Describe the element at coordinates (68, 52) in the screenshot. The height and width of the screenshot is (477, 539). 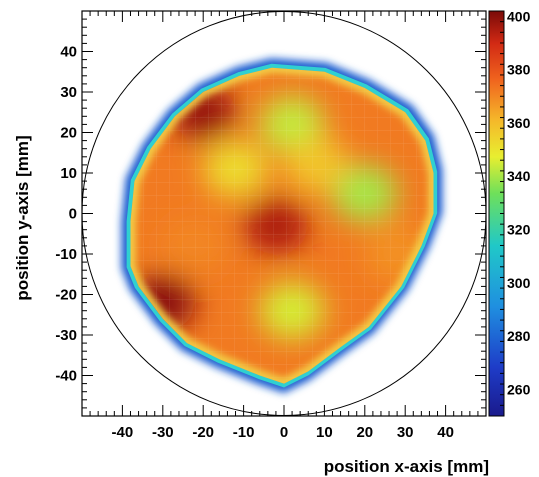
I see `y-tick-label: 40` at that location.